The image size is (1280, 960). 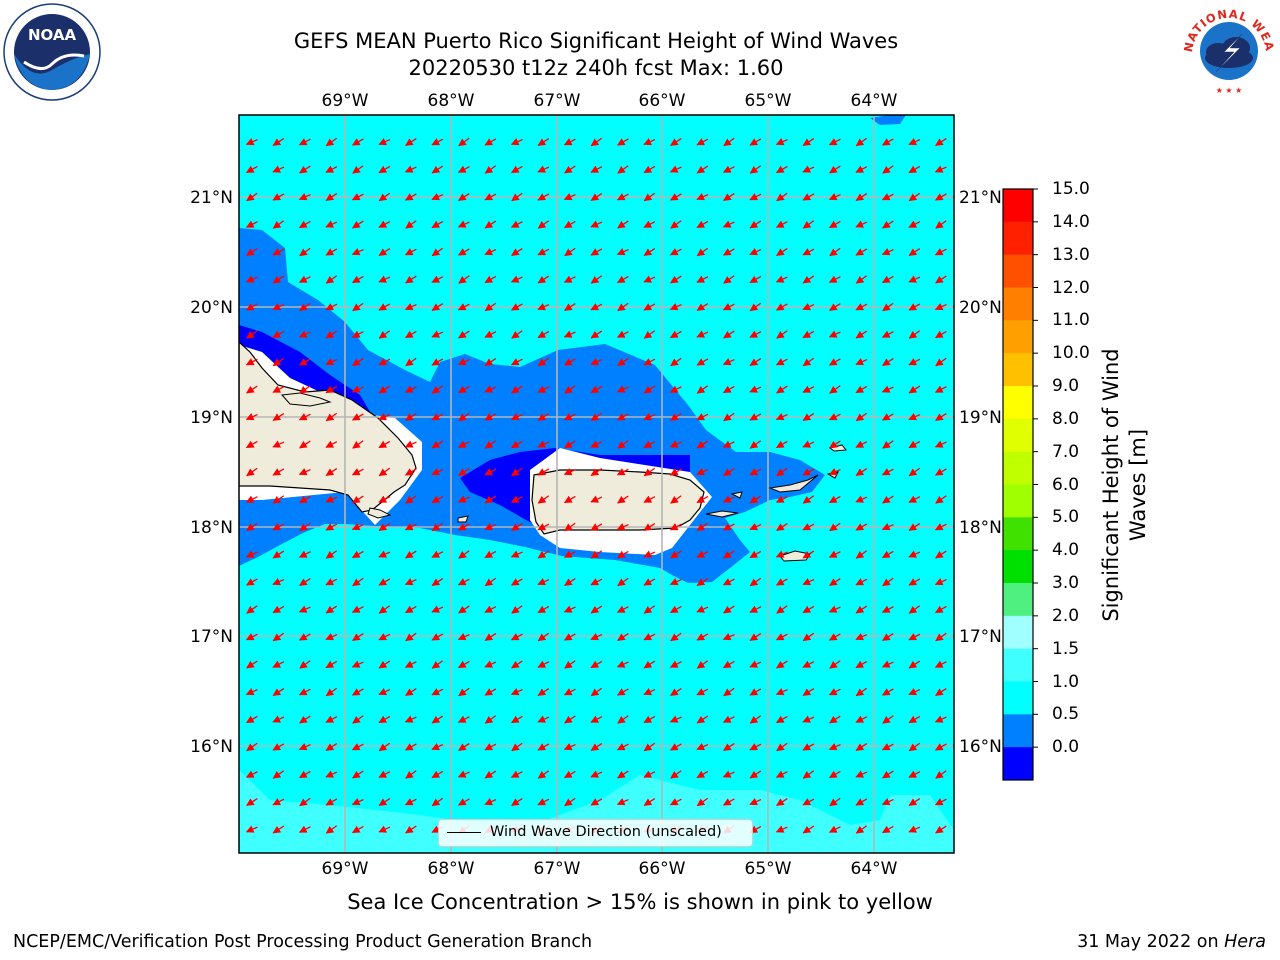 I want to click on lon-labels-bottom: 69°W 68°W 67°W 66°W 65°W 64°W, so click(x=610, y=869).